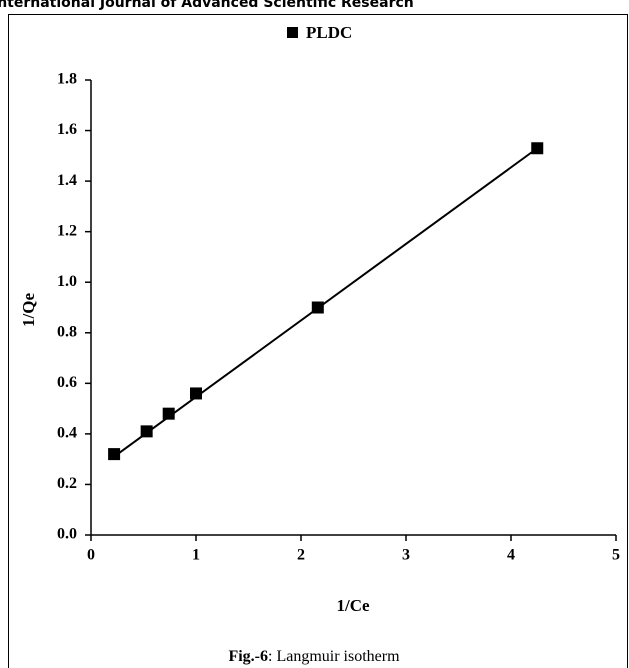 The image size is (629, 668). What do you see at coordinates (301, 555) in the screenshot?
I see `x-tick-label: 2` at bounding box center [301, 555].